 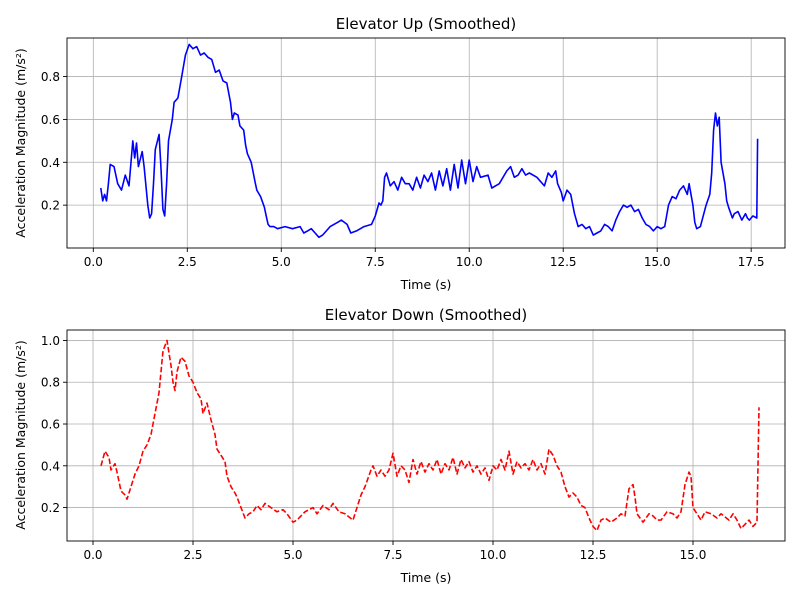 I want to click on y-tick-label: 1.0, so click(x=50, y=341).